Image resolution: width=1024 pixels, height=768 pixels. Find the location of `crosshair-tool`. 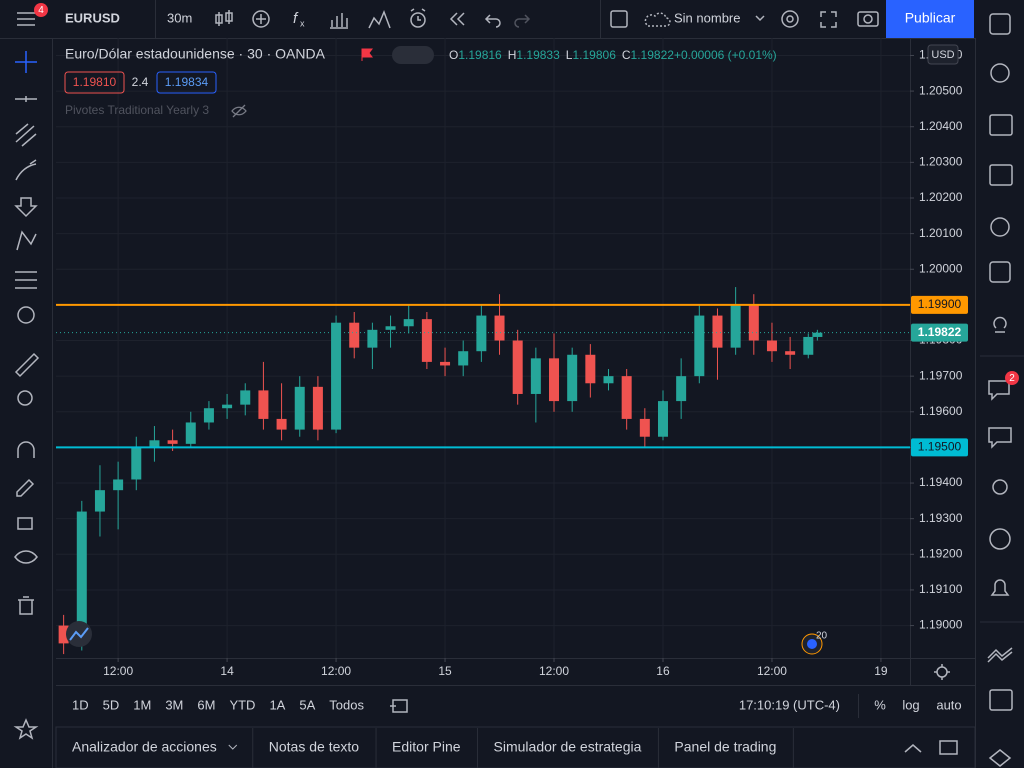

crosshair-tool is located at coordinates (26, 62).